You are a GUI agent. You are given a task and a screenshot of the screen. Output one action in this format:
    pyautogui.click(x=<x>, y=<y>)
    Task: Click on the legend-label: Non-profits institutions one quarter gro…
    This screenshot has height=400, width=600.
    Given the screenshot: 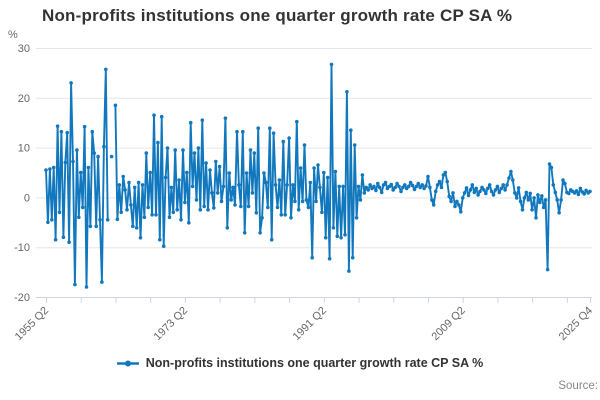 What is the action you would take?
    pyautogui.click(x=314, y=363)
    